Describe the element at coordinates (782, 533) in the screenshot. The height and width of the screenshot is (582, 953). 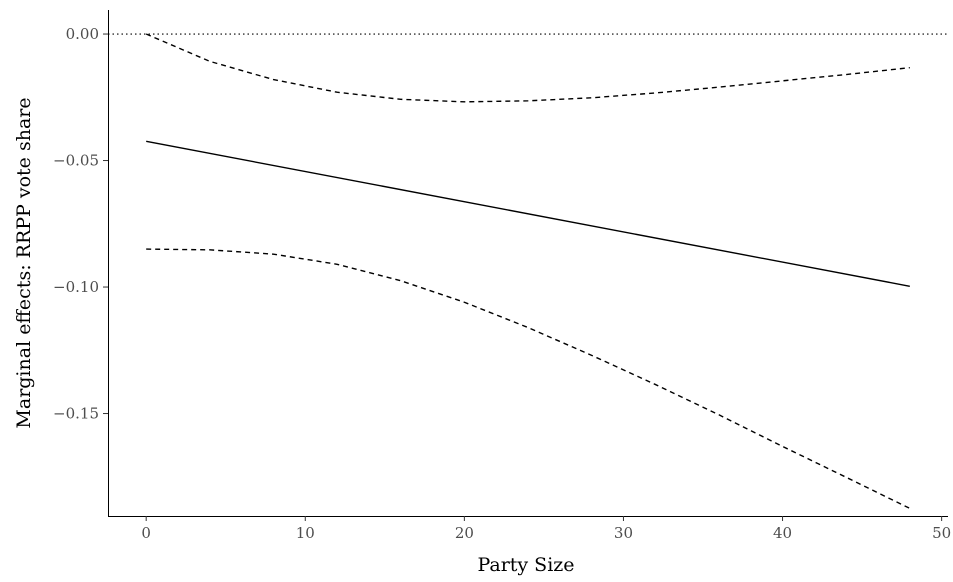
I see `x-tick-label-40: 40` at that location.